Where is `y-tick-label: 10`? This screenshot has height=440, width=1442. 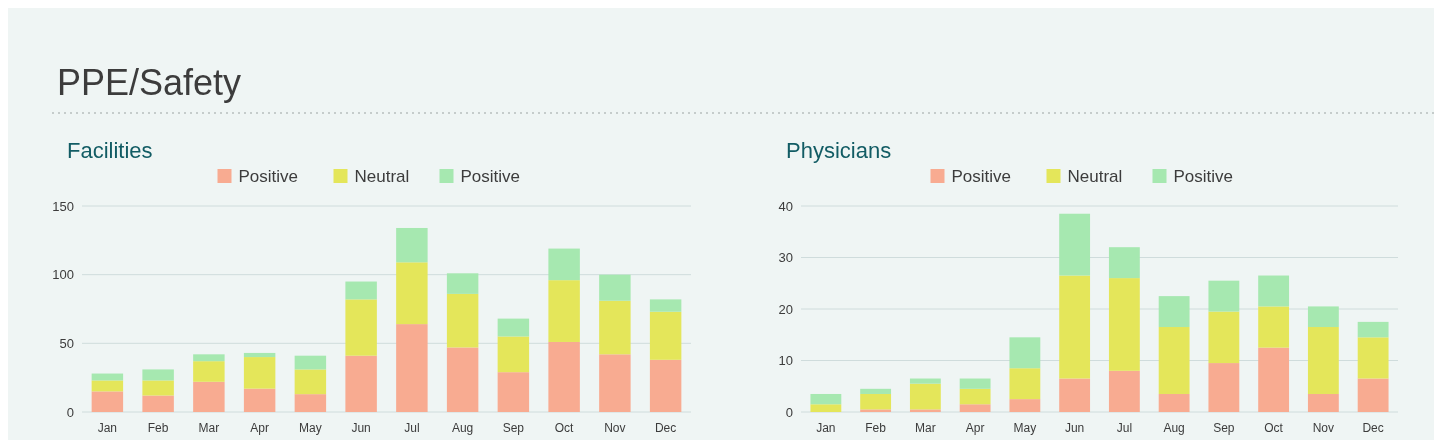 y-tick-label: 10 is located at coordinates (785, 361).